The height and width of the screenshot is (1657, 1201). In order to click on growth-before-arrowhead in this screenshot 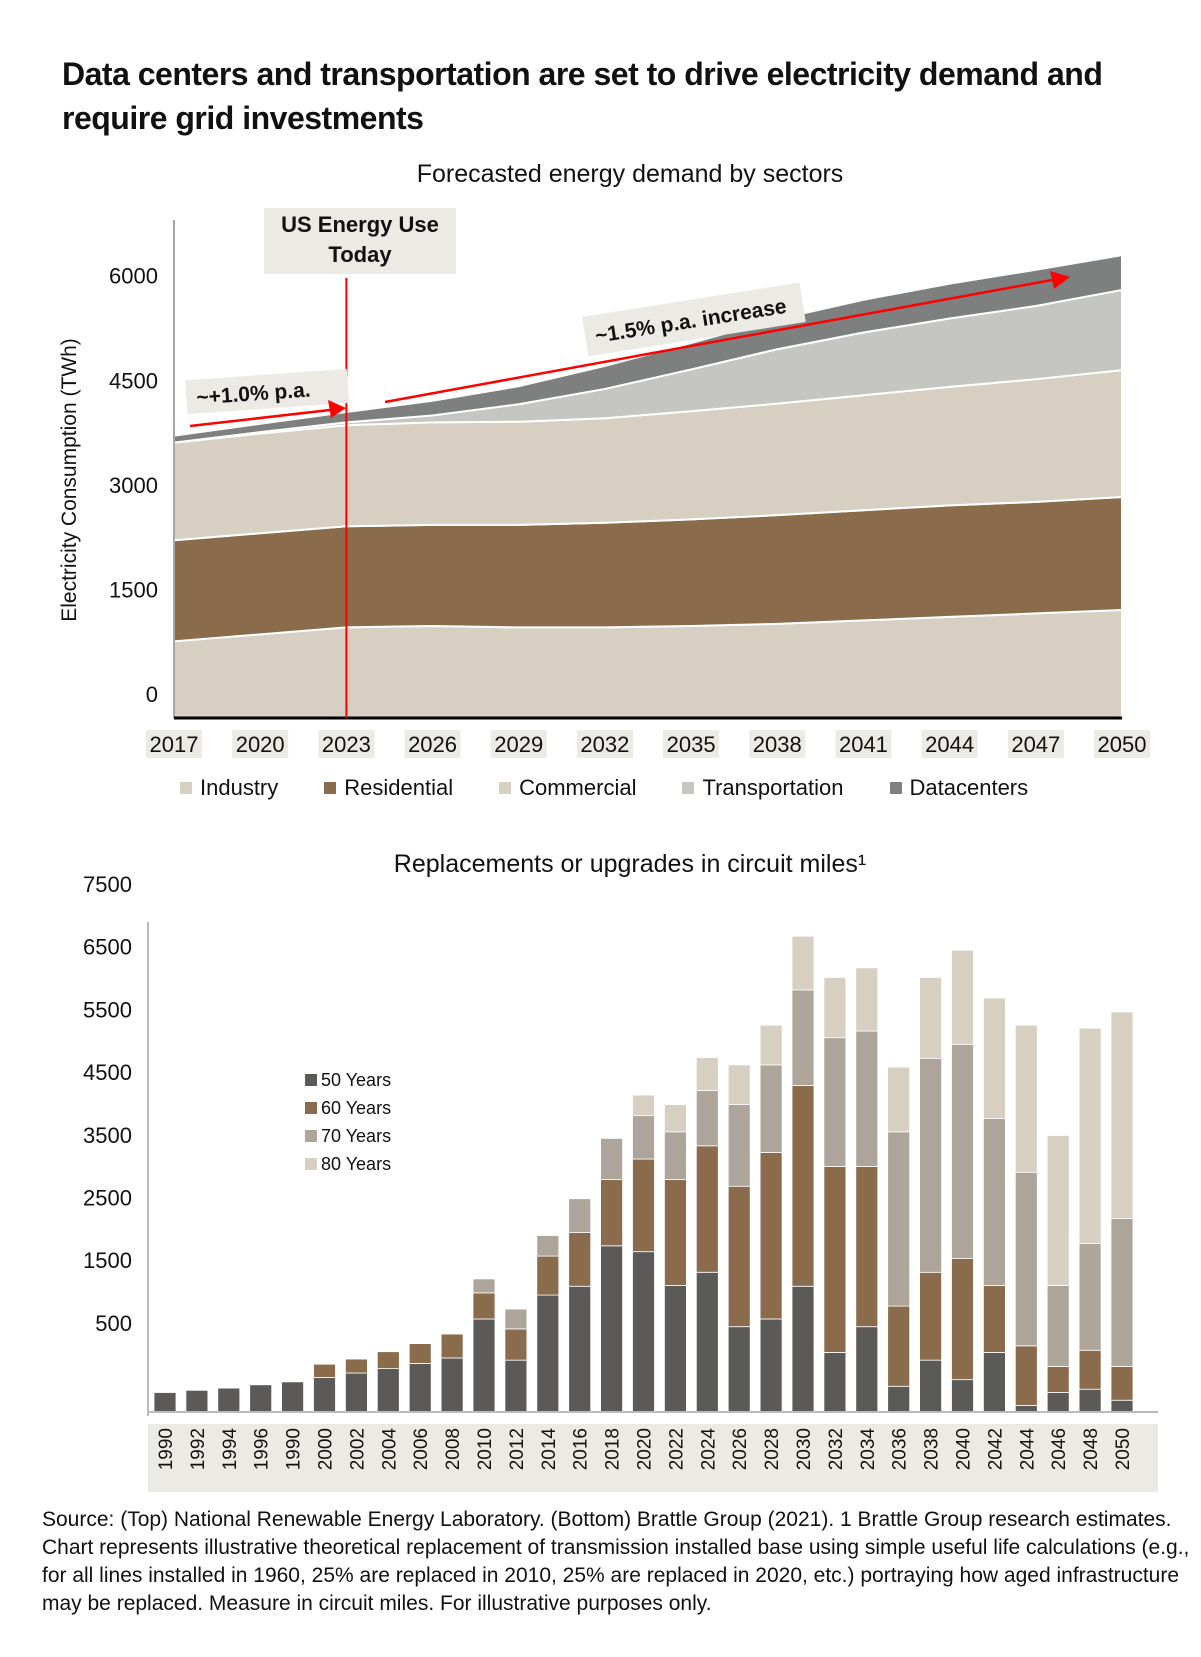, I will do `click(337, 409)`.